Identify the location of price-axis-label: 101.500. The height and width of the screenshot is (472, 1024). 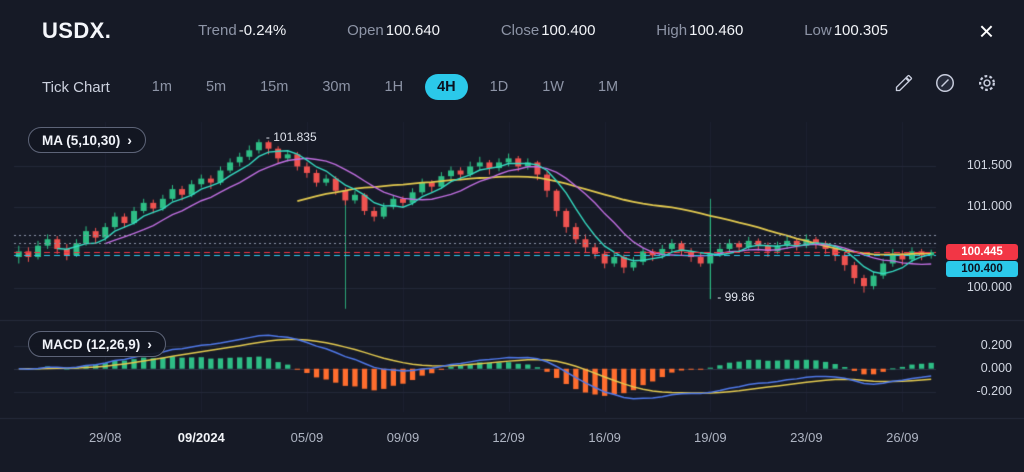
(989, 165).